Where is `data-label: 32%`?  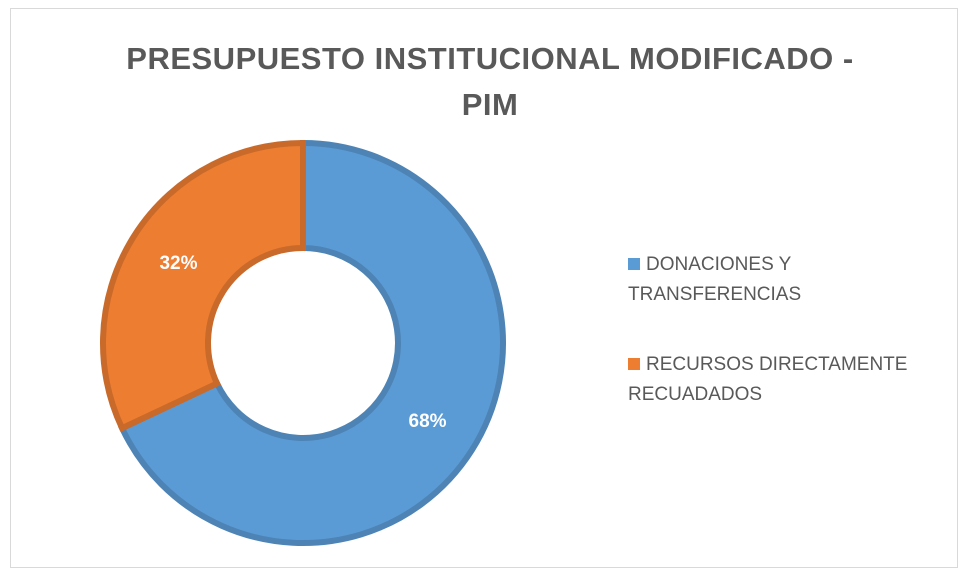 data-label: 32% is located at coordinates (178, 263).